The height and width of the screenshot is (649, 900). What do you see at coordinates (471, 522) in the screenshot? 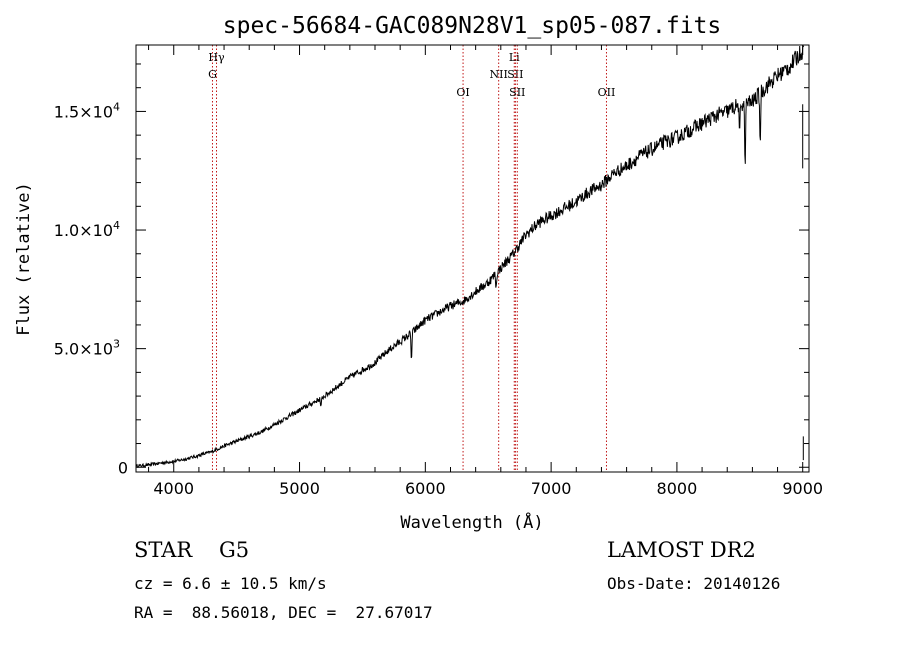
I see `x-axis-label: Wavelength (Å)` at bounding box center [471, 522].